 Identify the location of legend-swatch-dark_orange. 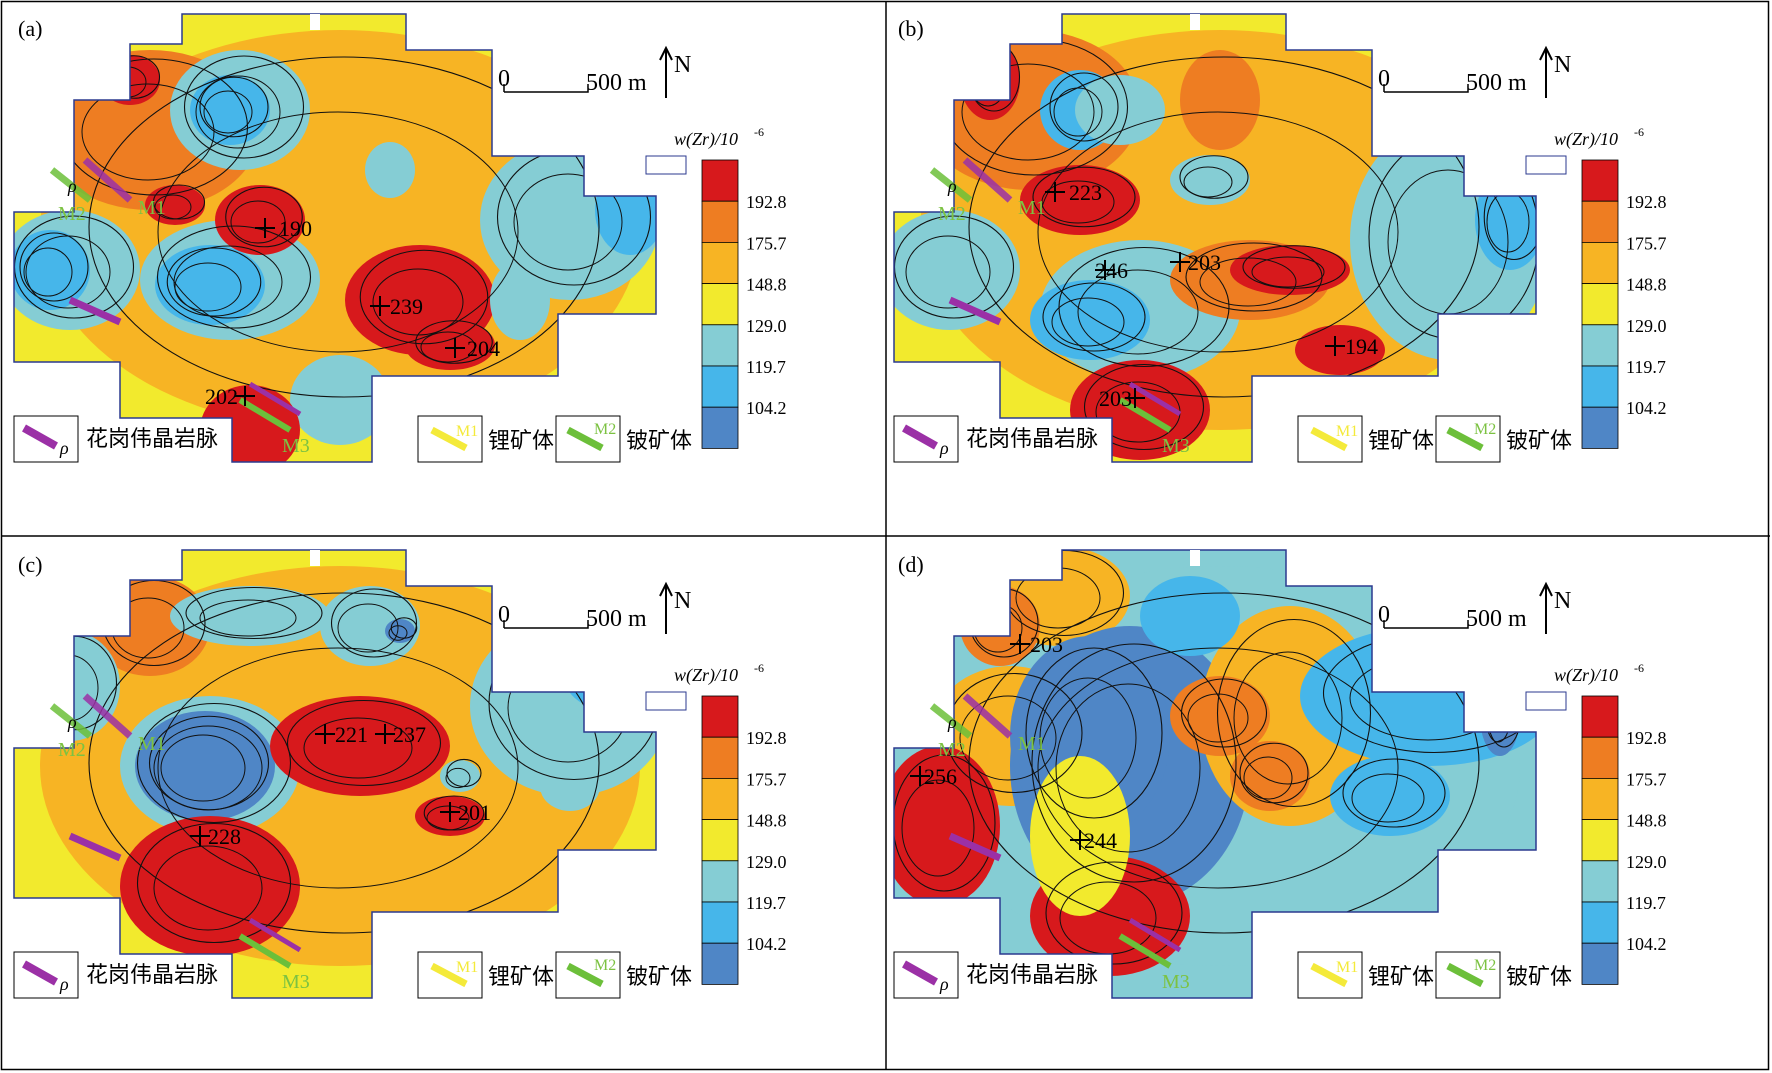
(1600, 221).